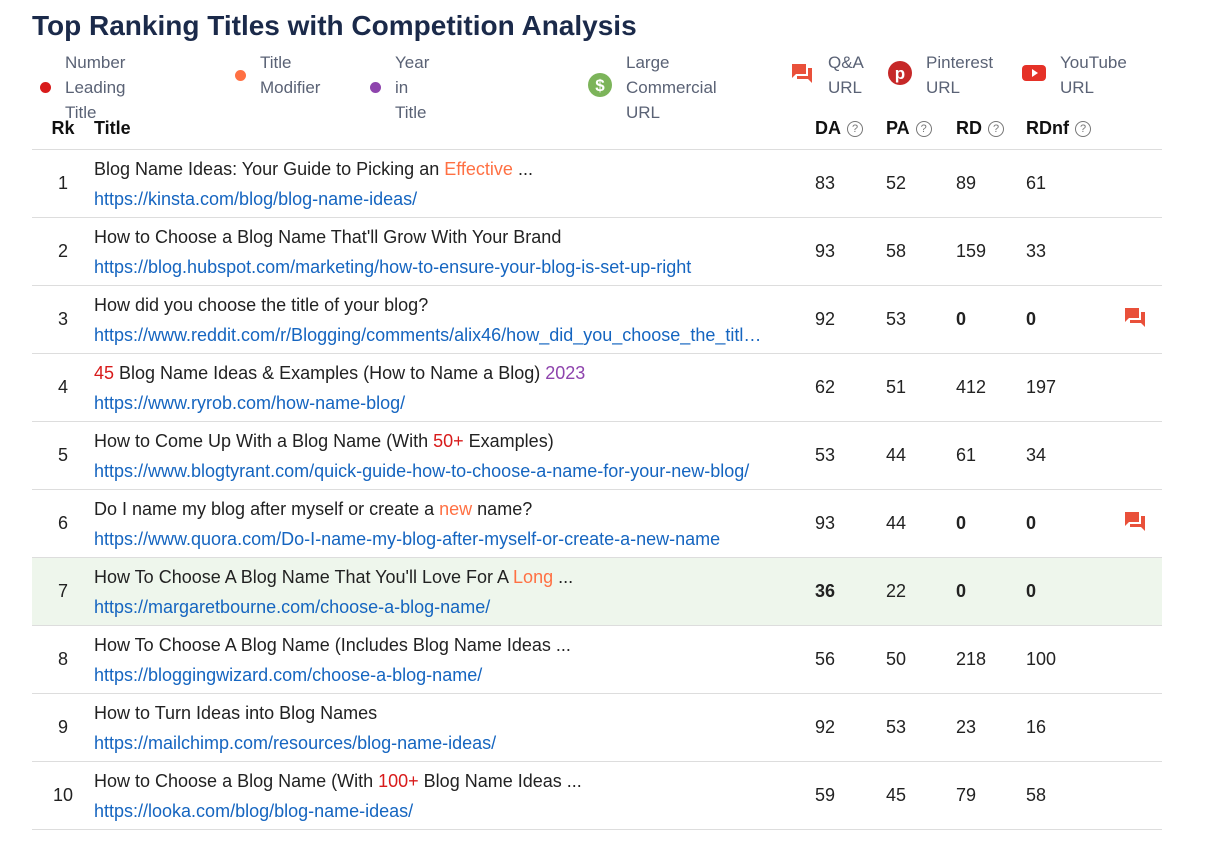  I want to click on rdnf-value: 16, so click(1067, 727).